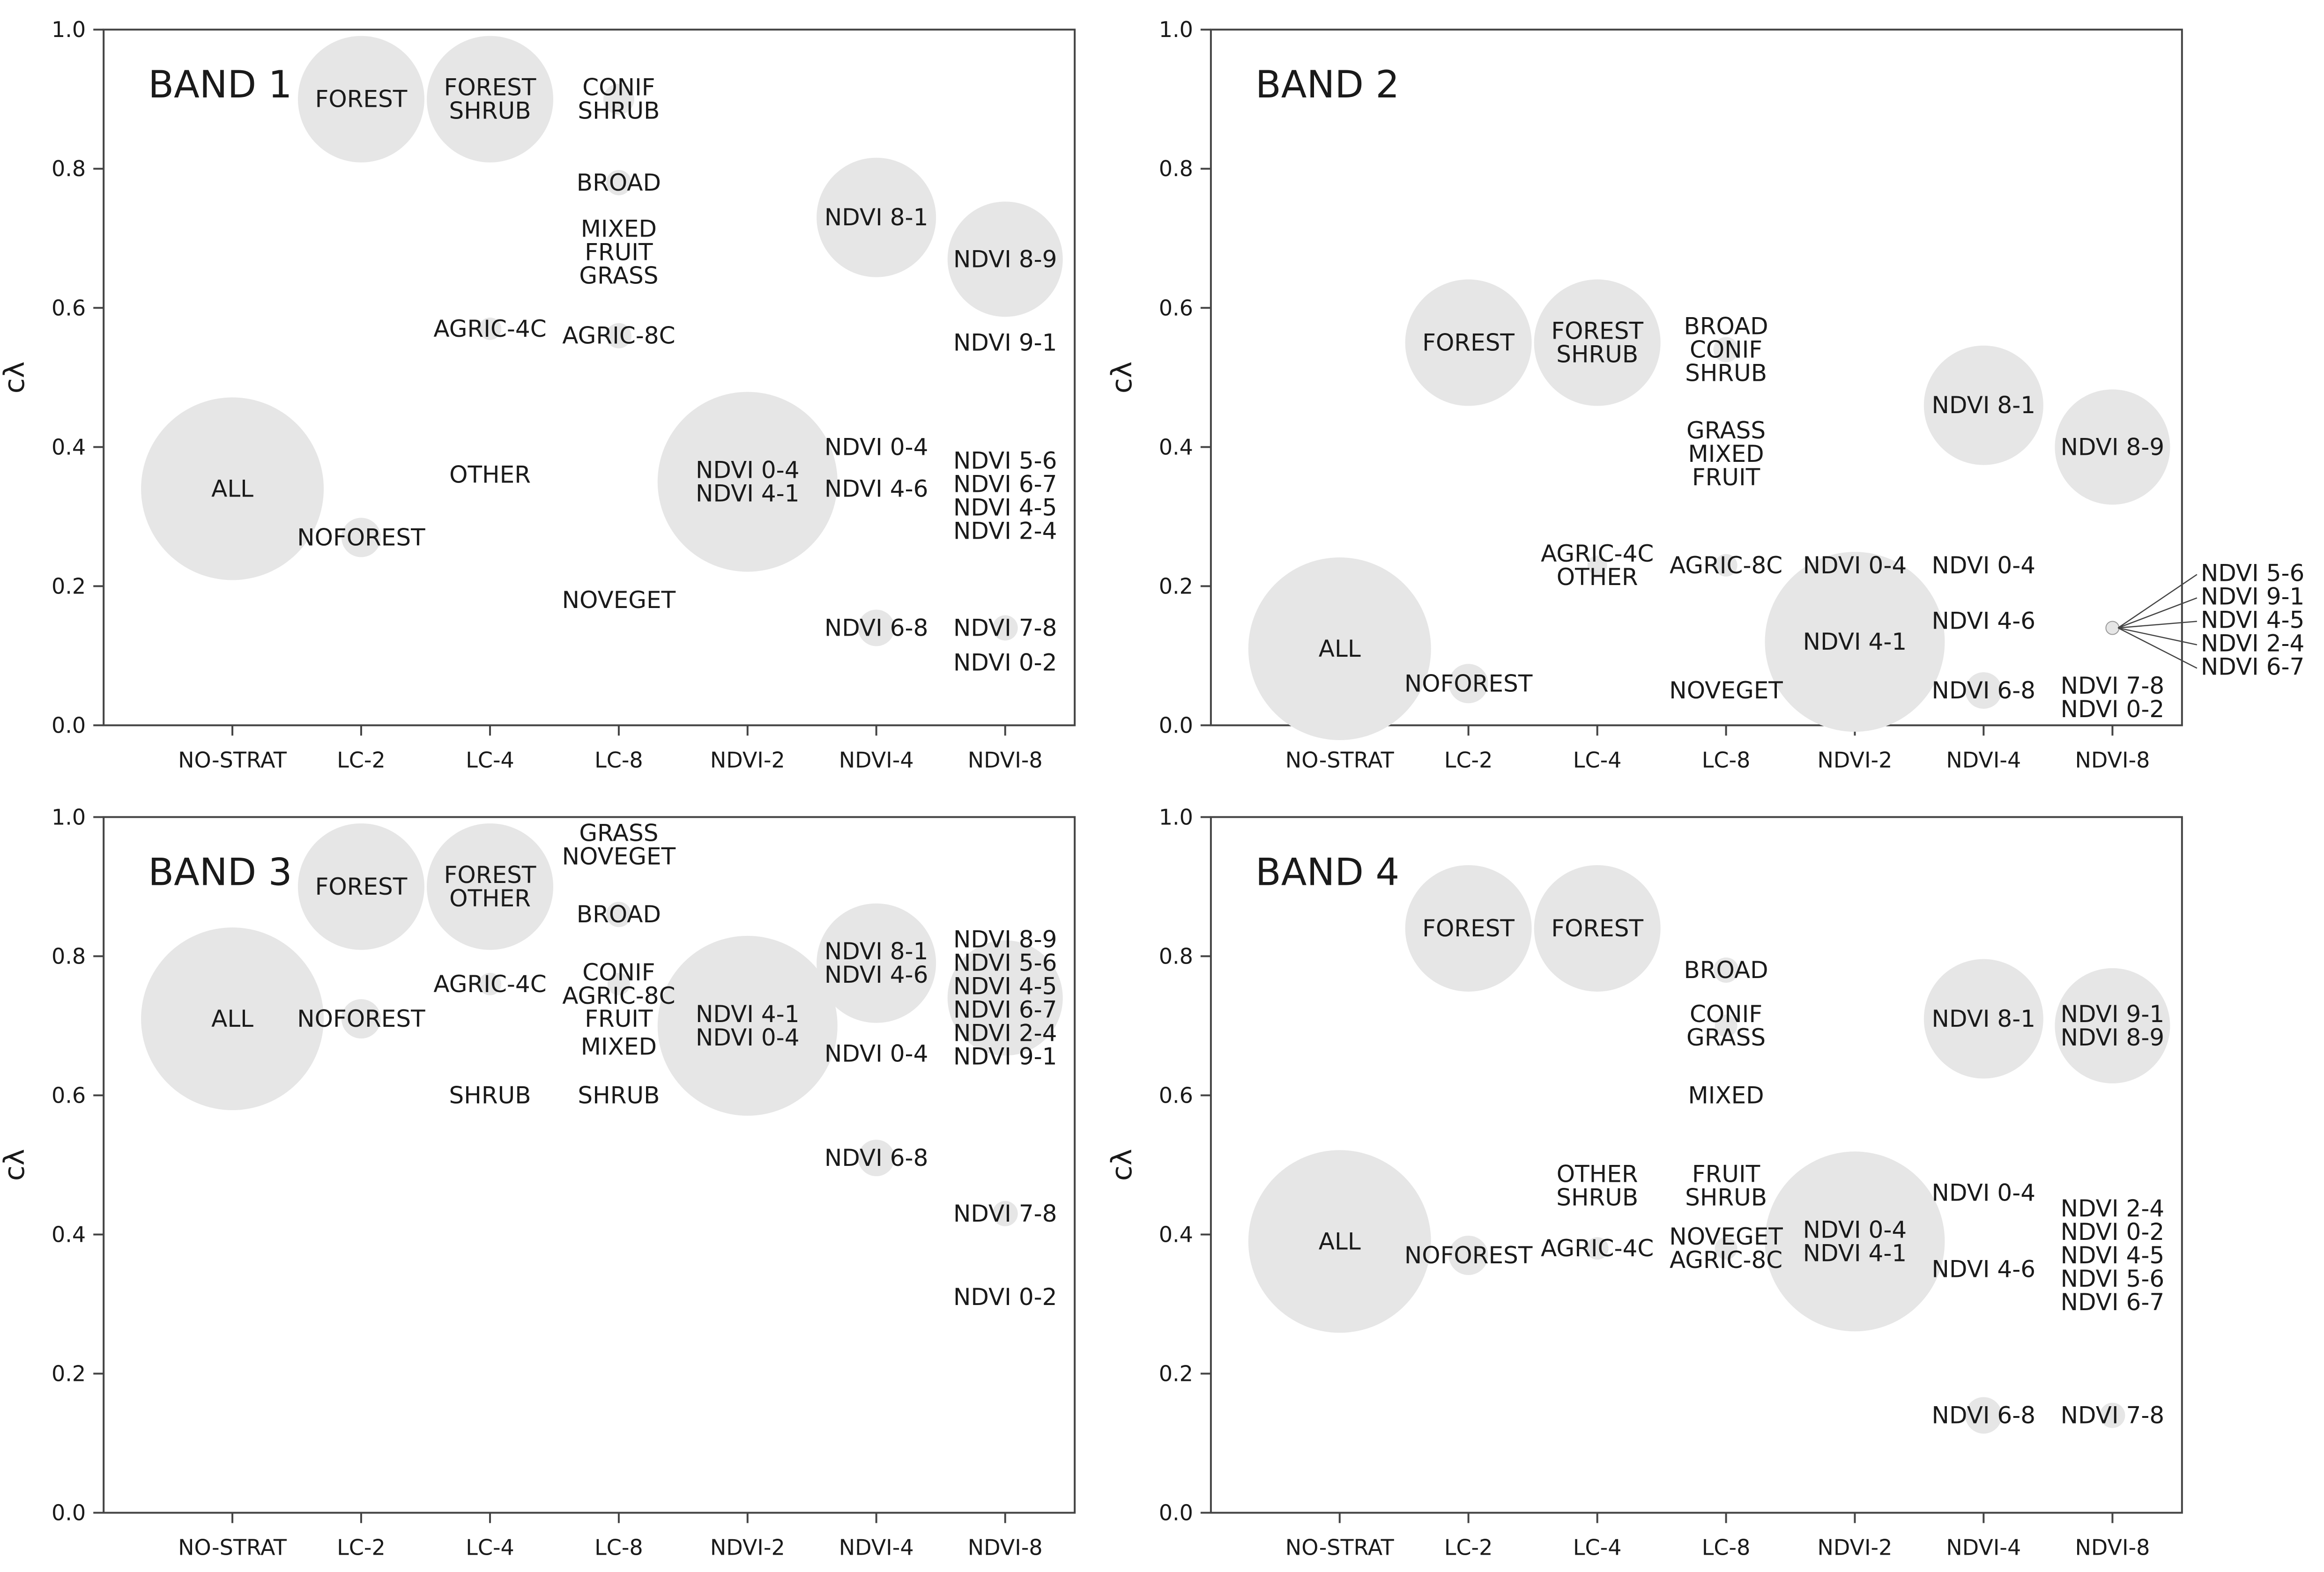 The height and width of the screenshot is (1572, 2324). I want to click on bubble-conif, so click(1726, 1025).